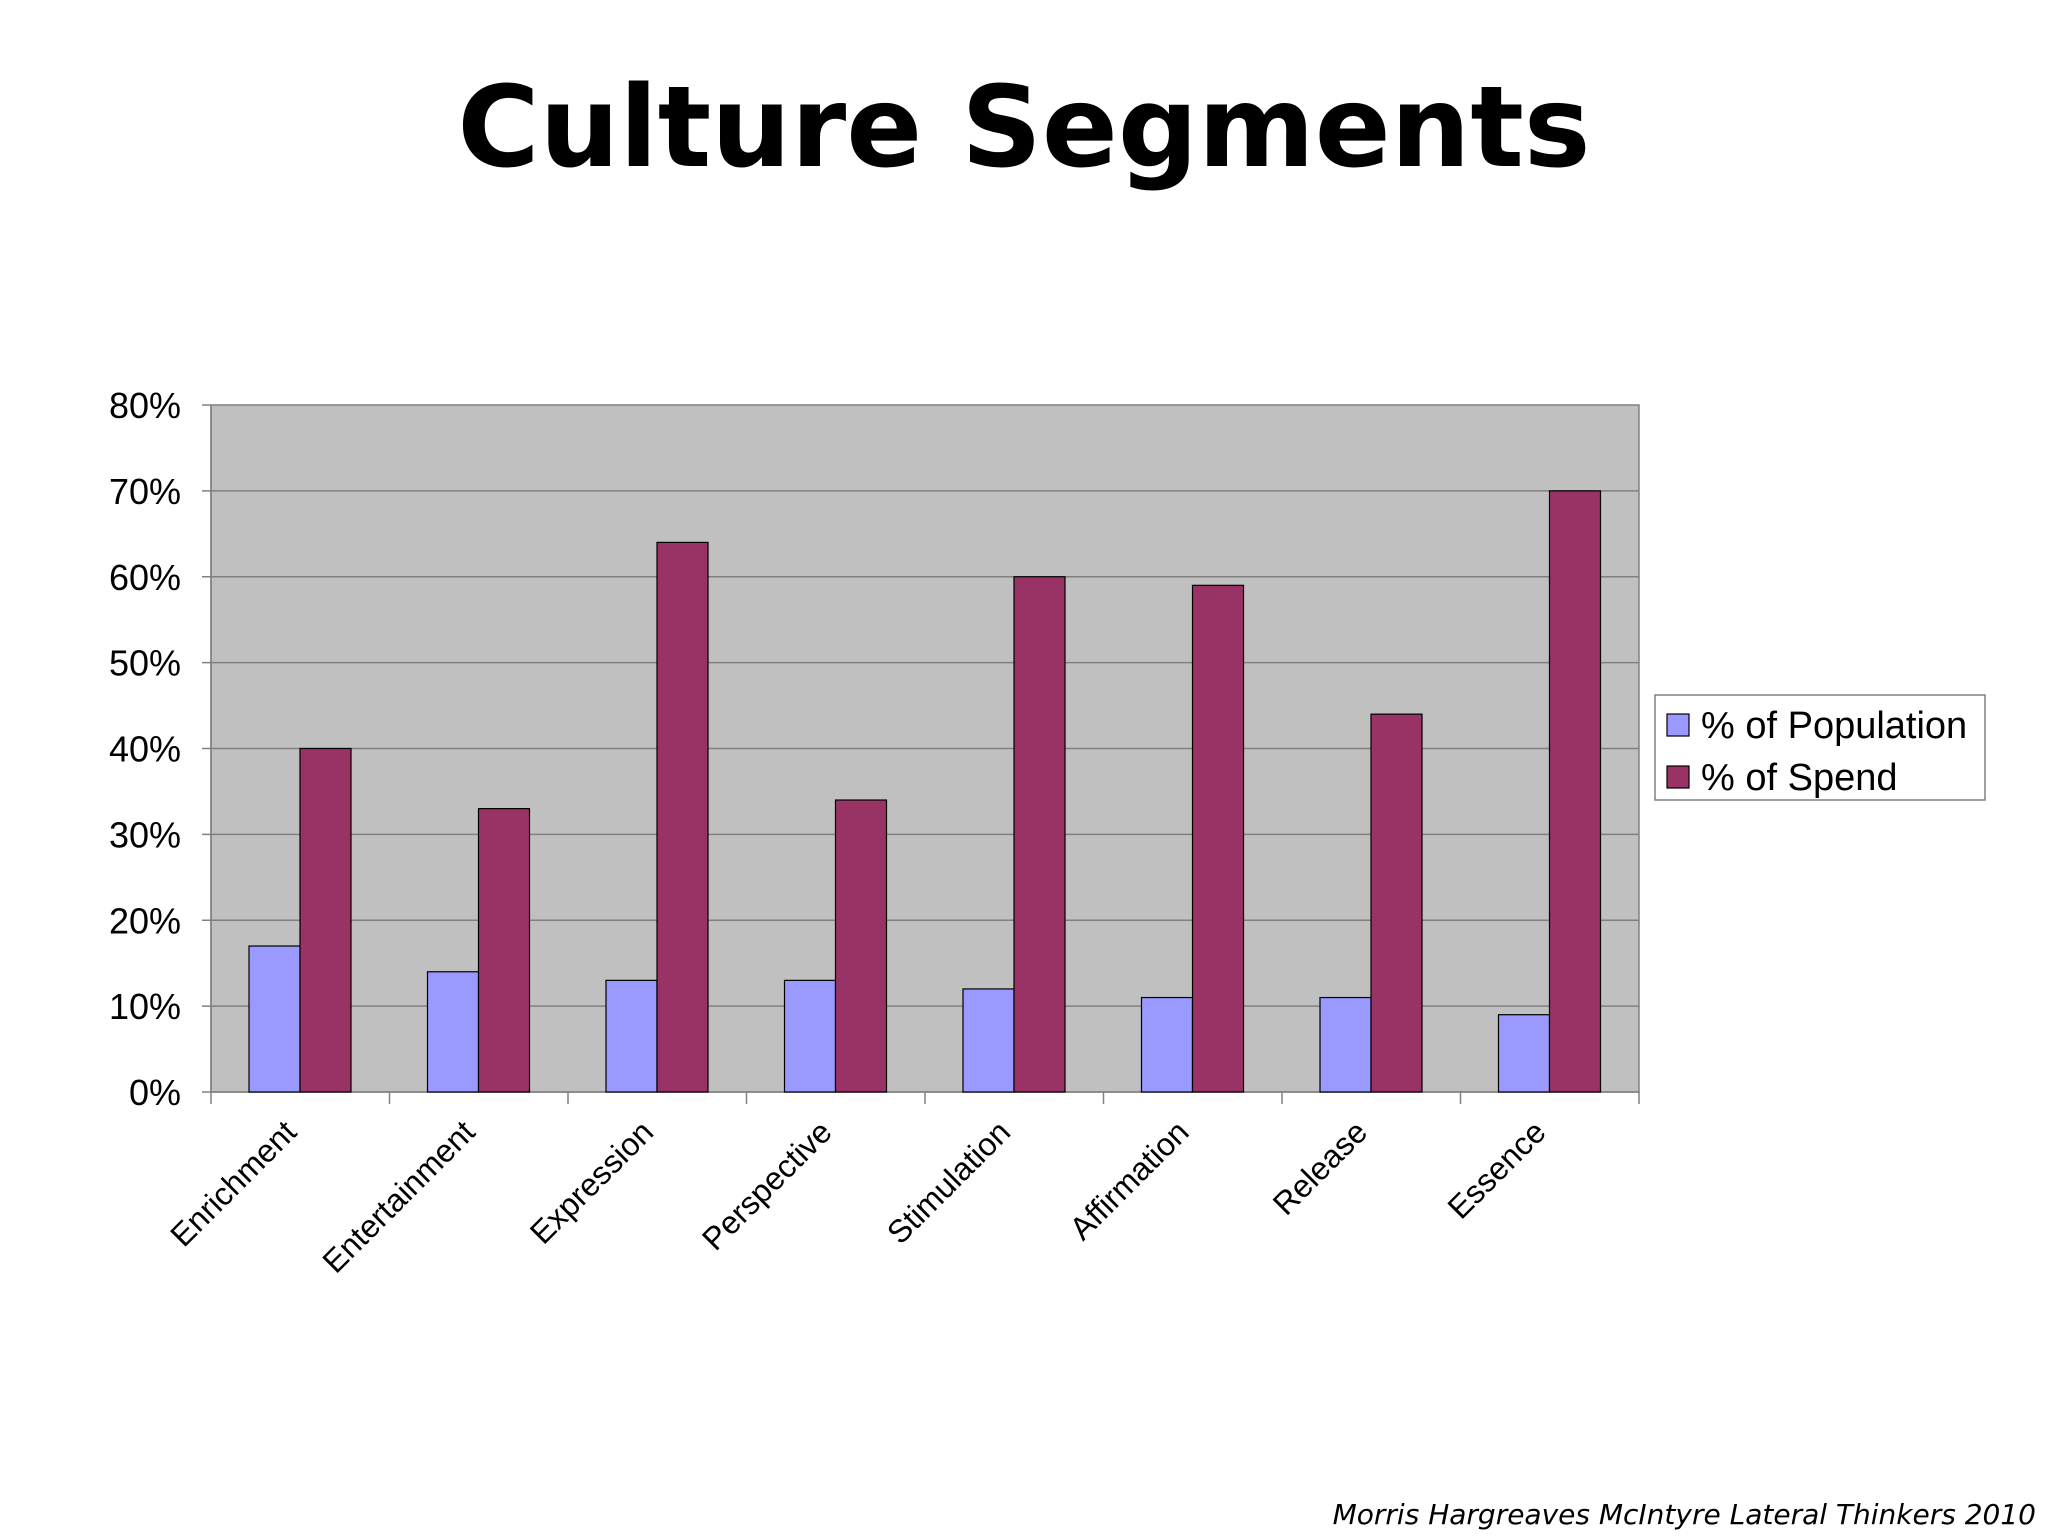 This screenshot has width=2048, height=1536. I want to click on bar-spend-release, so click(1396, 903).